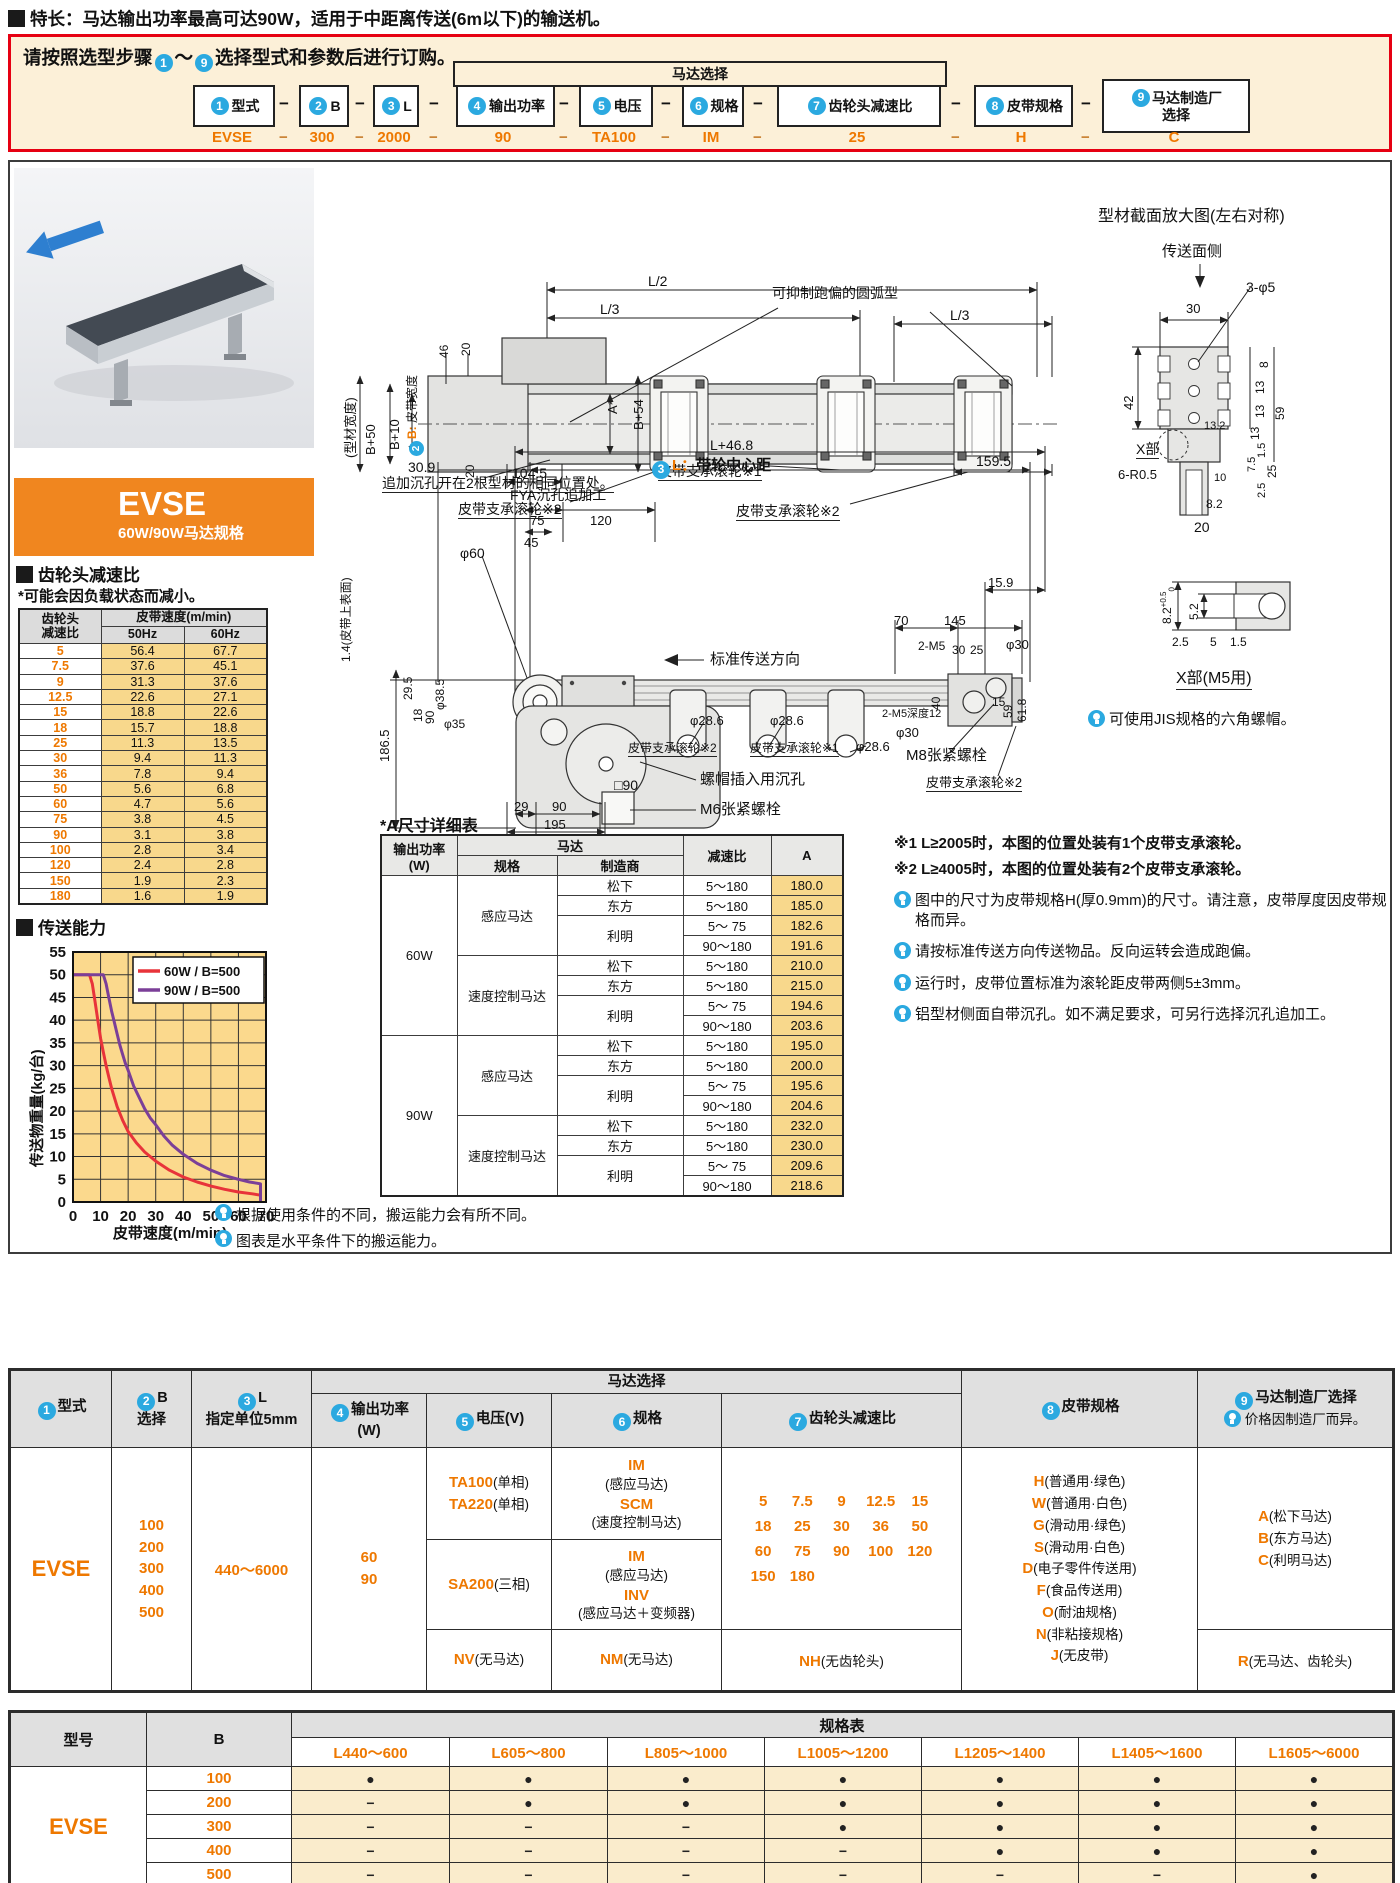 This screenshot has width=1400, height=1883. Describe the element at coordinates (528, 1752) in the screenshot. I see `matrix-header-l: L605～800` at that location.